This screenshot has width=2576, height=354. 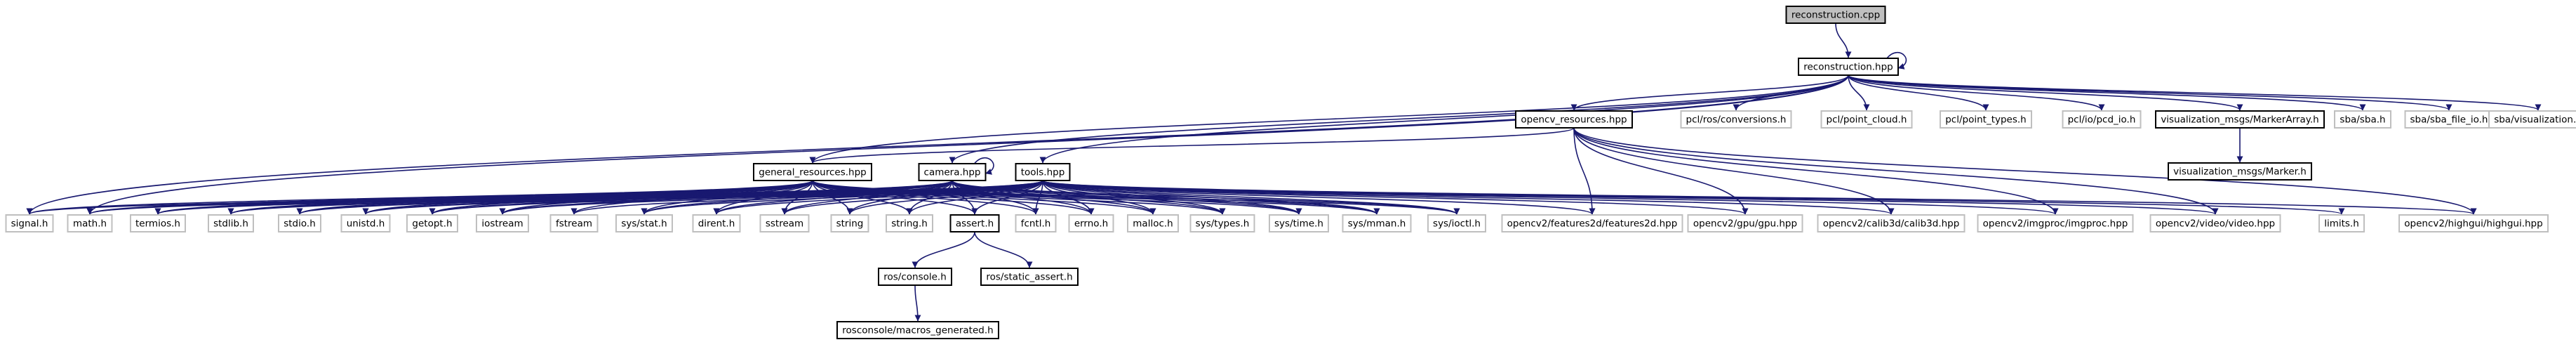 I want to click on node-label: string, so click(x=850, y=224).